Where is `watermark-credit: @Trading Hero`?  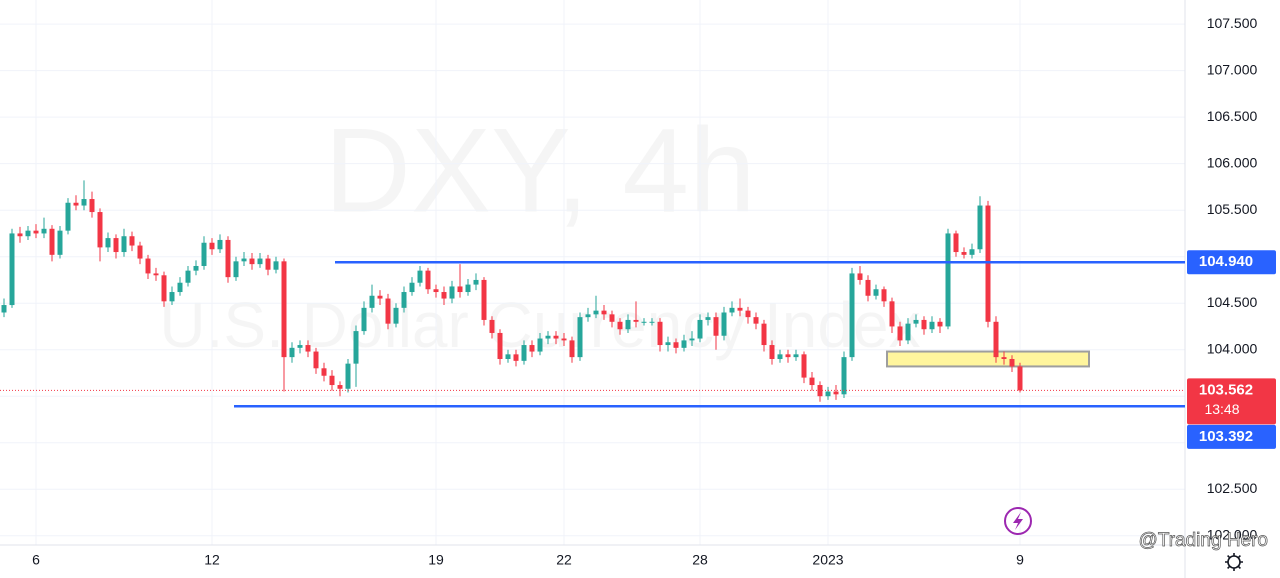 watermark-credit: @Trading Hero is located at coordinates (1203, 540).